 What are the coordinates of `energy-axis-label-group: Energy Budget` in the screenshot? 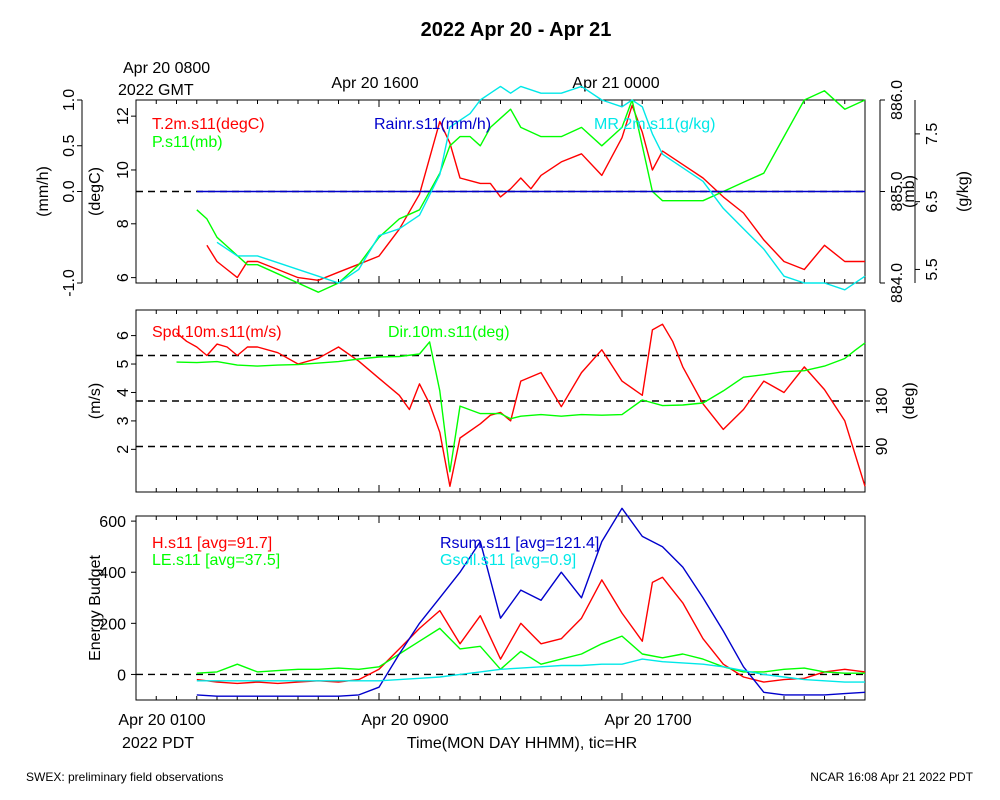 It's located at (95, 608).